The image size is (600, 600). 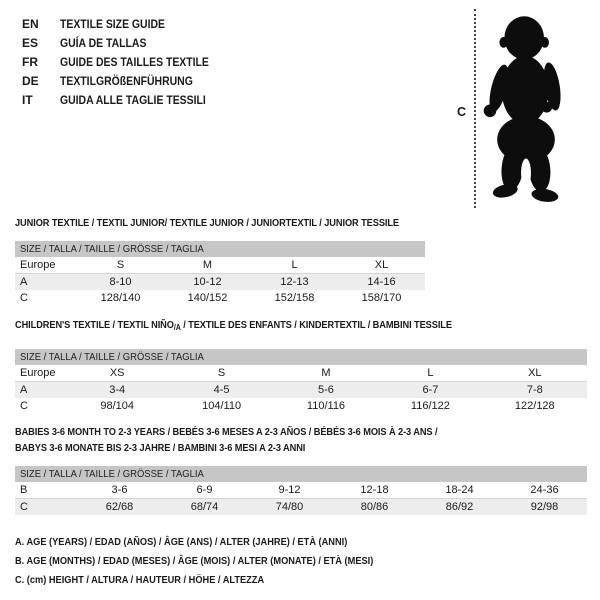 I want to click on language-title: TEXTILE SIZE GUIDE, so click(x=112, y=24).